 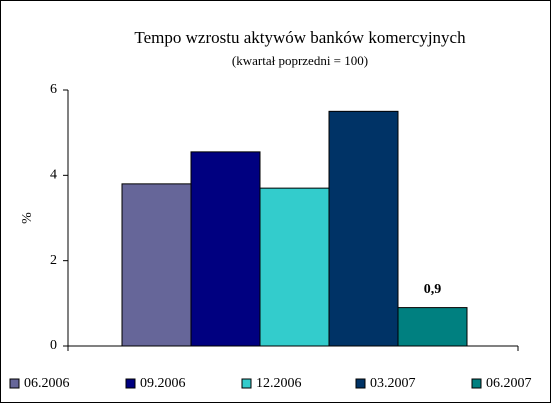 I want to click on value-label: 0,9, so click(x=433, y=289).